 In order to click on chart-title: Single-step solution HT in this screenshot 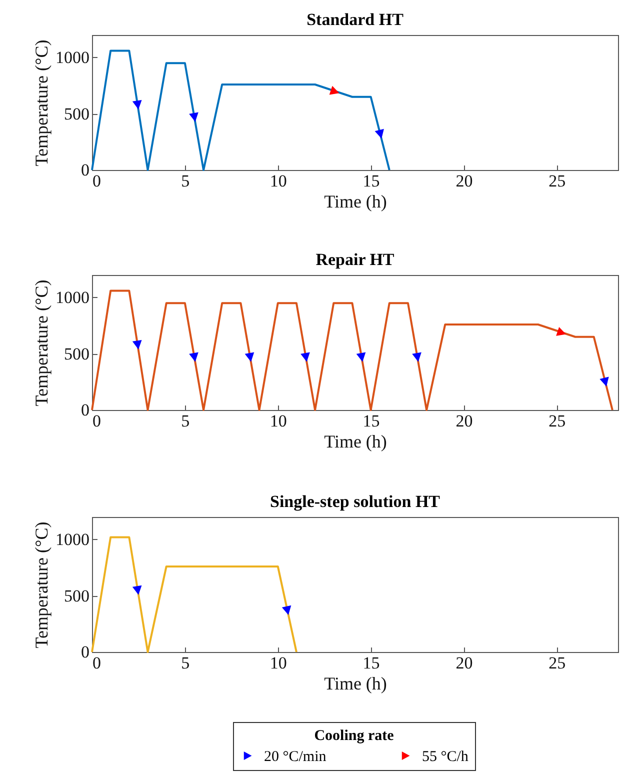, I will do `click(355, 501)`.